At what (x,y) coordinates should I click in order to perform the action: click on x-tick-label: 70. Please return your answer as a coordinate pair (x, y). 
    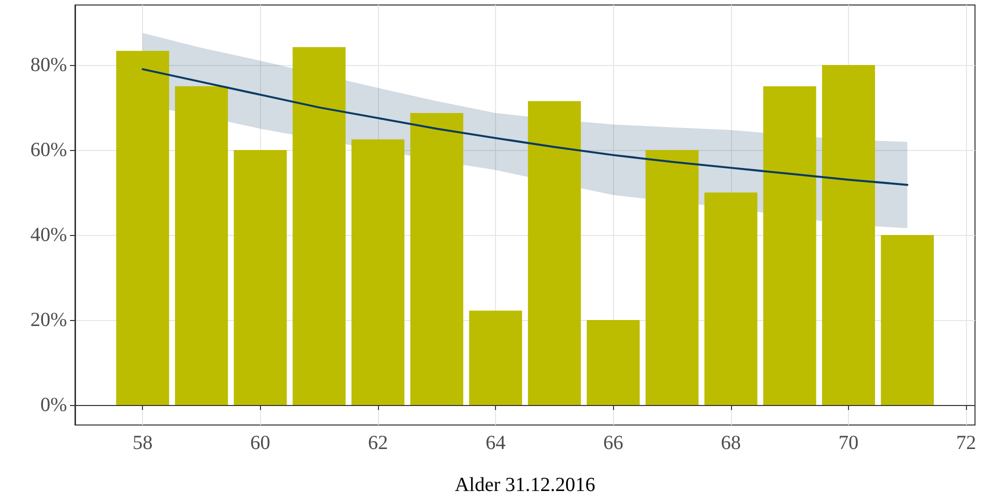
    Looking at the image, I should click on (848, 443).